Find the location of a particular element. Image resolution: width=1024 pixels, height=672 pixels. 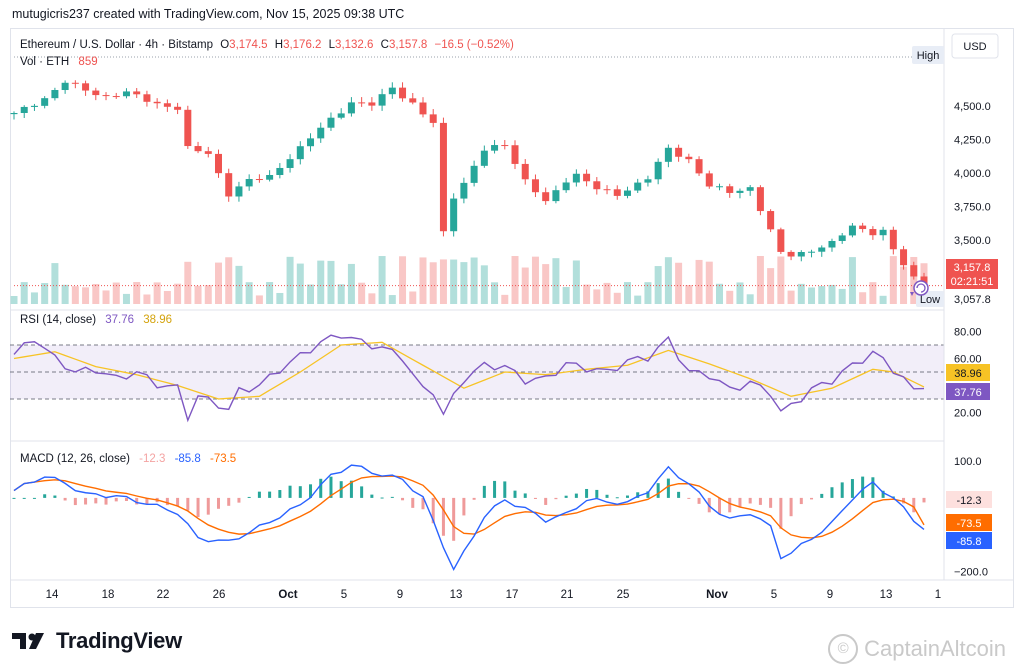

time-tick: 14 is located at coordinates (52, 595).